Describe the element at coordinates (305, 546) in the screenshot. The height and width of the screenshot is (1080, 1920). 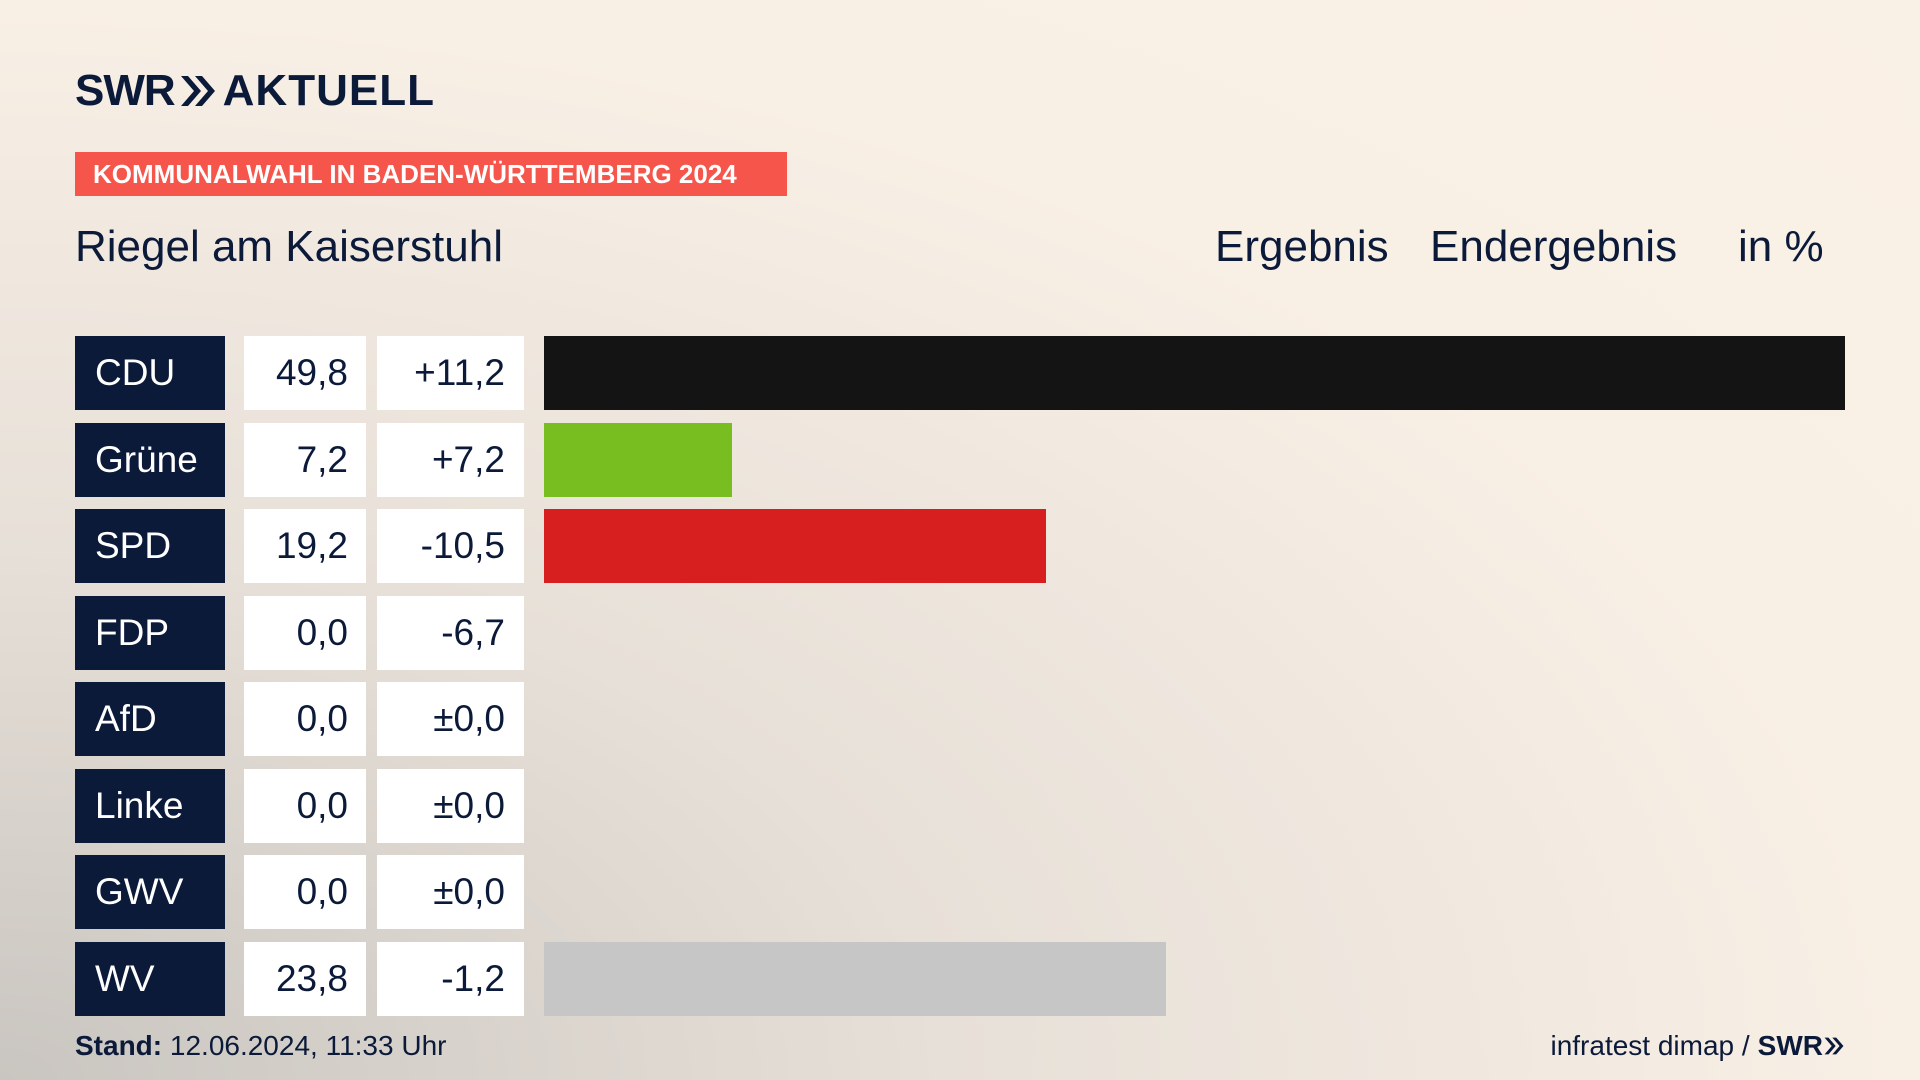
I see `result-value: 19,2` at that location.